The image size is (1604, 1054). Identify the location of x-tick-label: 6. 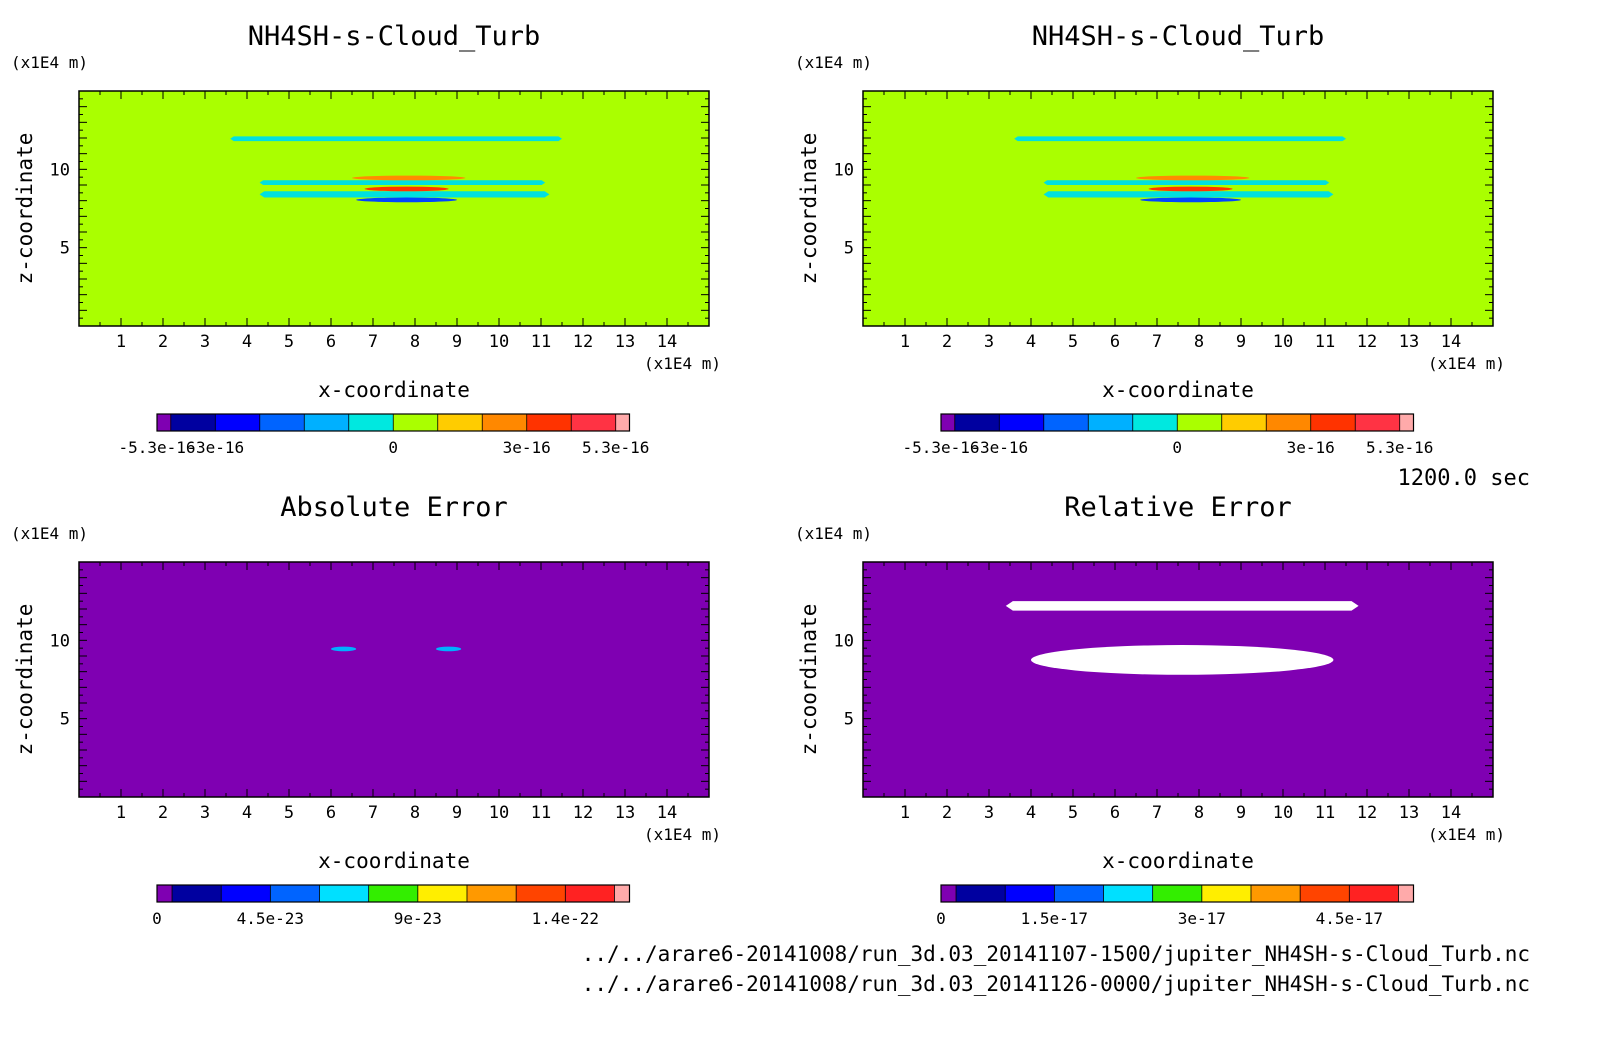
(1115, 813).